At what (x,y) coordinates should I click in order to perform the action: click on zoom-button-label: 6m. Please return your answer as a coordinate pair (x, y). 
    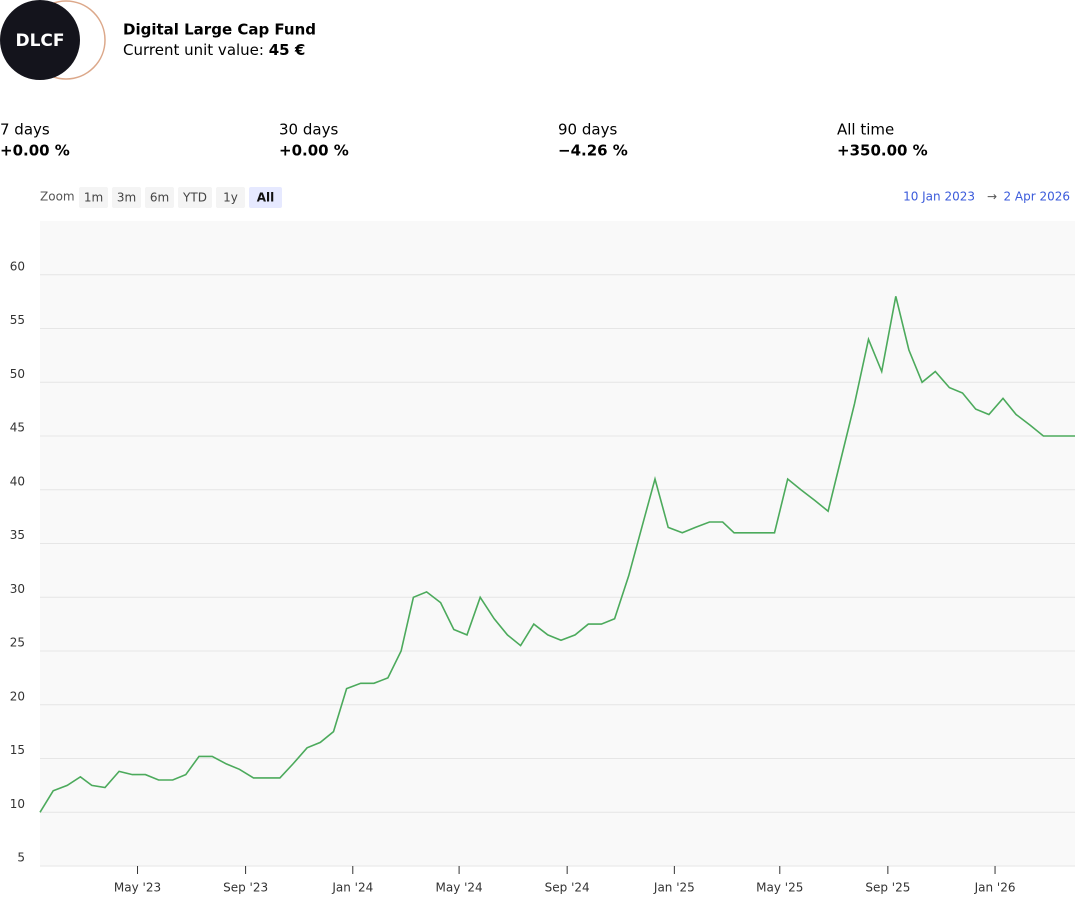
    Looking at the image, I should click on (159, 198).